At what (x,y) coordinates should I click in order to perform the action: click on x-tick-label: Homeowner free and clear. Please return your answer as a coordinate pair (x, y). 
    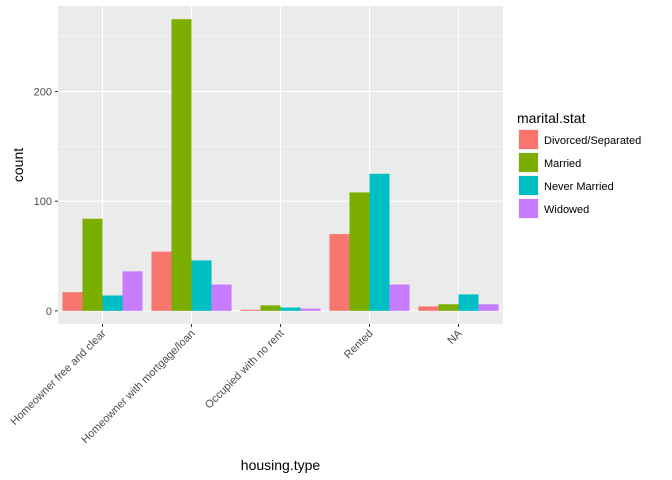
    Looking at the image, I should click on (58, 377).